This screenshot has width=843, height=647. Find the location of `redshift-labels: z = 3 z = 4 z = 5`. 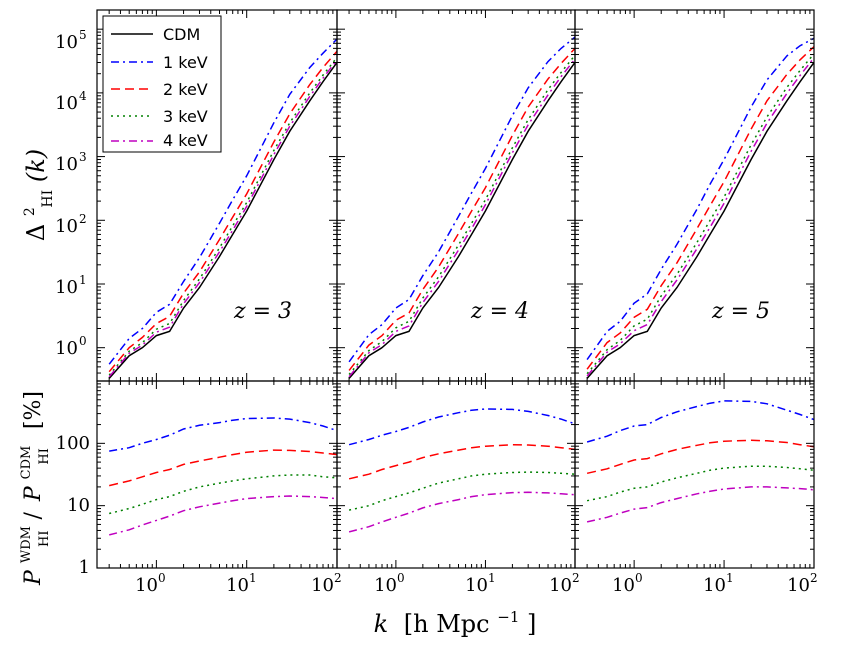

redshift-labels: z = 3 z = 4 z = 5 is located at coordinates (501, 311).